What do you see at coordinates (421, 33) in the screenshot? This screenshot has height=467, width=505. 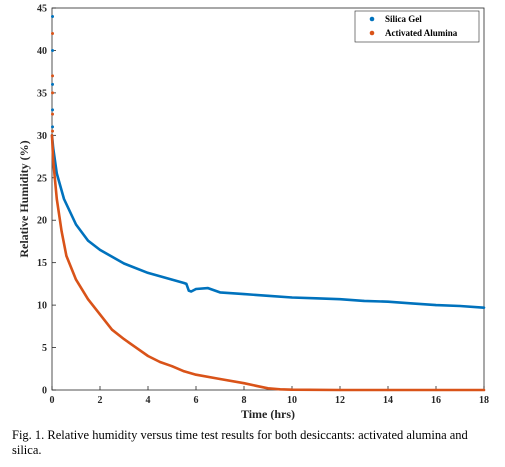 I see `legend-label-activated-alumina: Activated Alumina` at bounding box center [421, 33].